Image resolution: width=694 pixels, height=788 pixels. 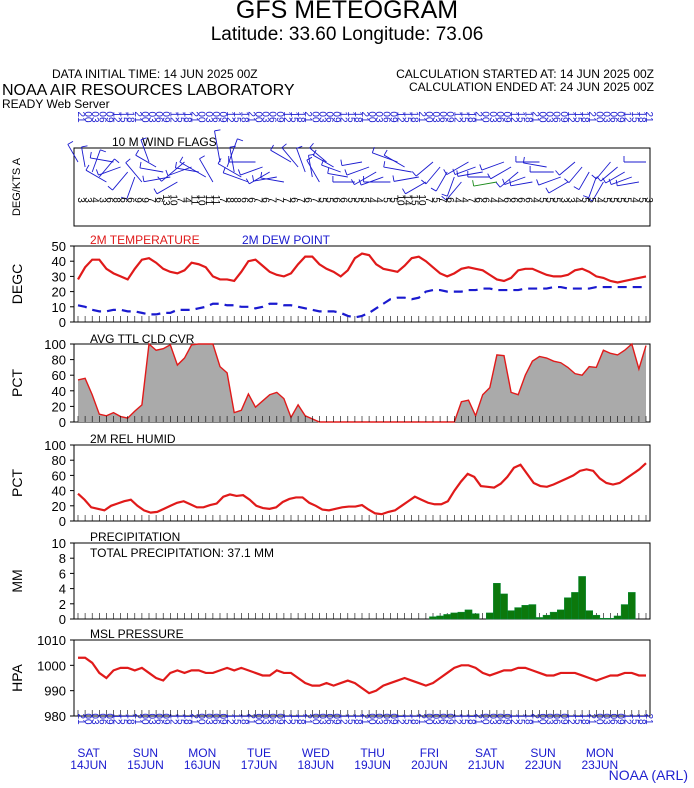 What do you see at coordinates (307, 719) in the screenshot?
I see `bottom-hour-label: 21` at bounding box center [307, 719].